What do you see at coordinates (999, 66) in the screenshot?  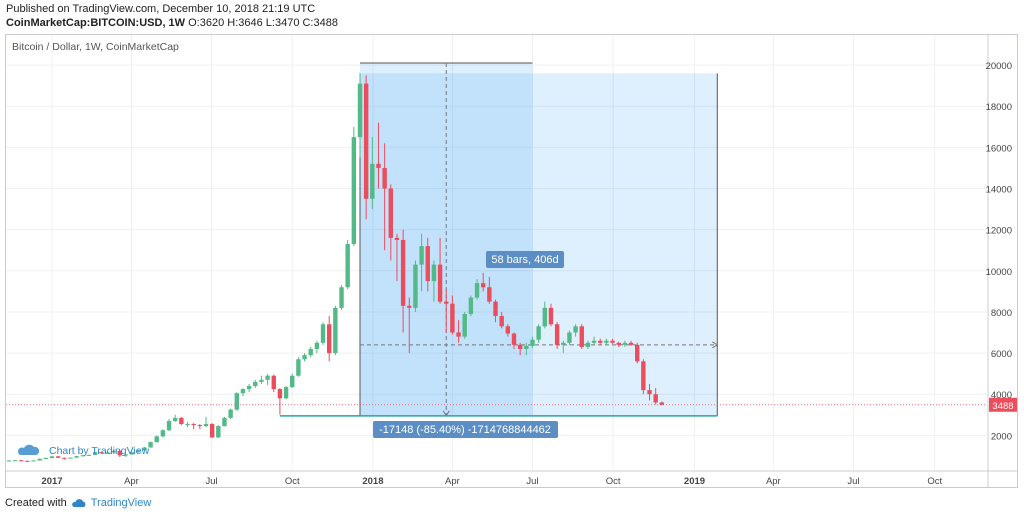 I see `y-tick-label: 20000` at bounding box center [999, 66].